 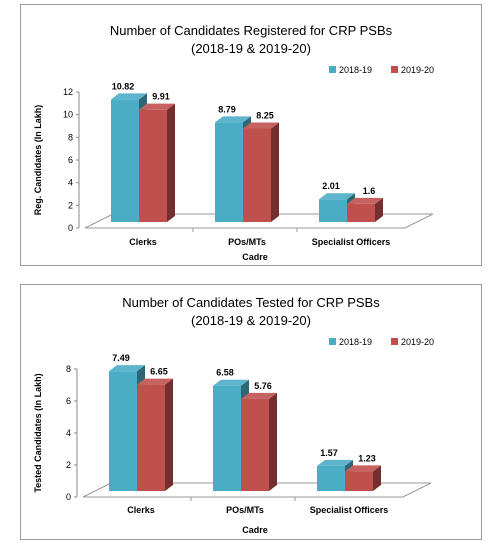 I want to click on y-axis-label: Reg. Candidates (In Lakh), so click(x=38, y=160).